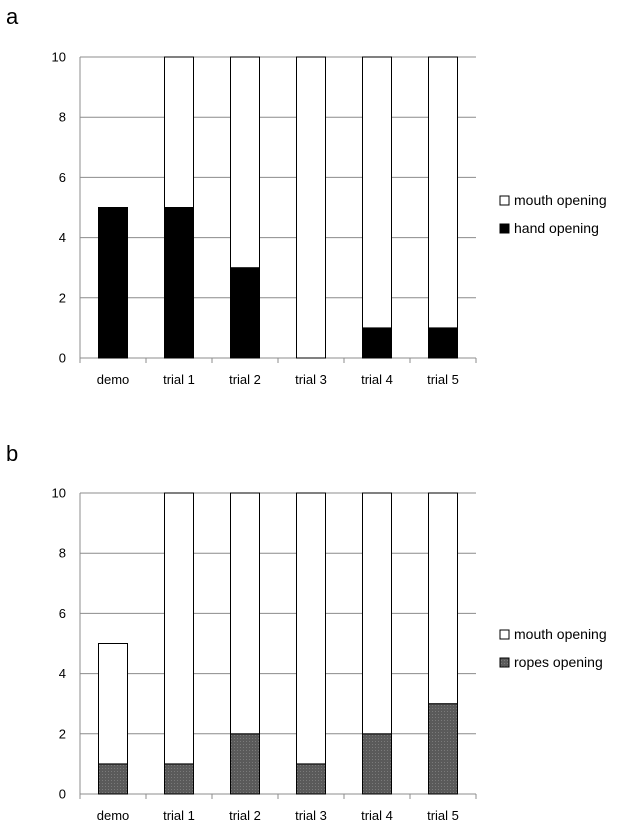  I want to click on panel-a-ytick-10: 10, so click(59, 57).